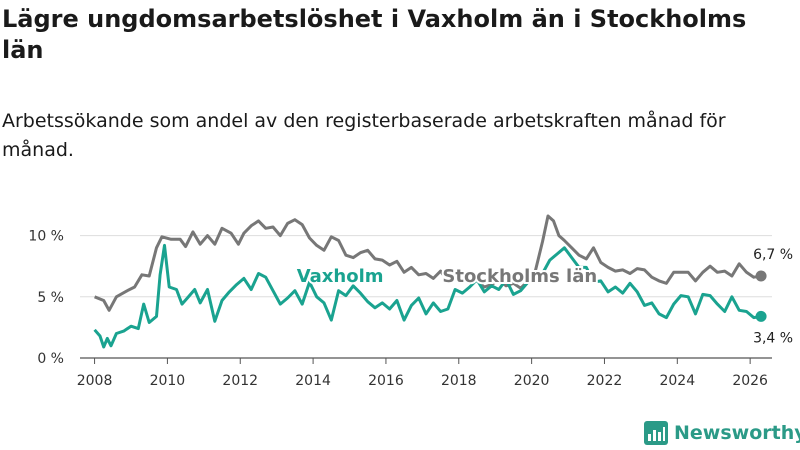  I want to click on x-tick-label: 2012, so click(240, 381).